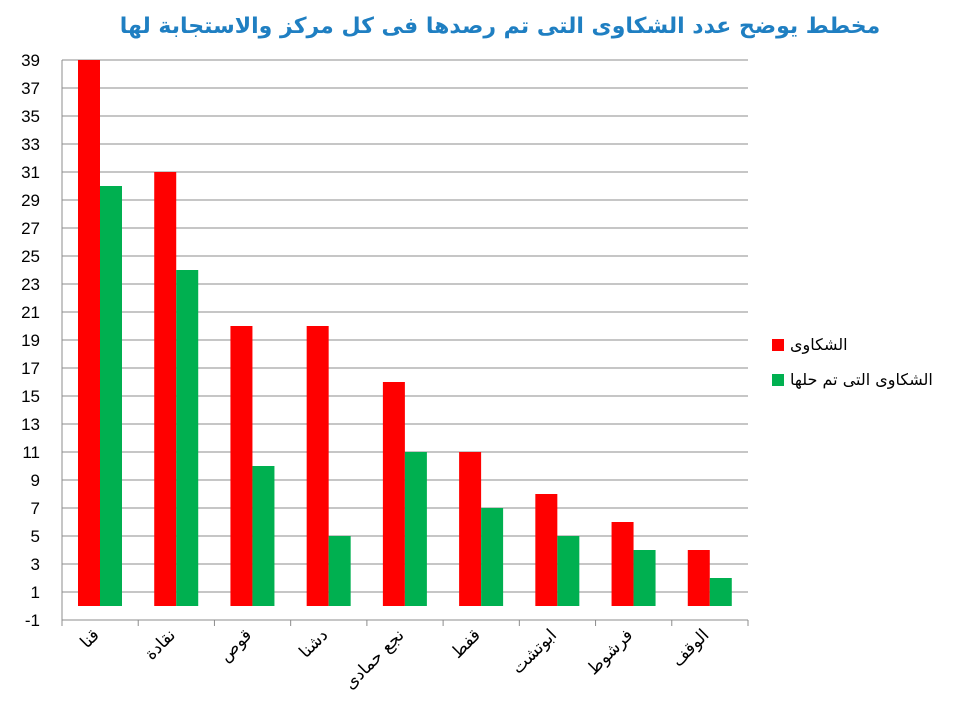 The width and height of the screenshot is (960, 720). I want to click on category-label: الوقف, so click(691, 648).